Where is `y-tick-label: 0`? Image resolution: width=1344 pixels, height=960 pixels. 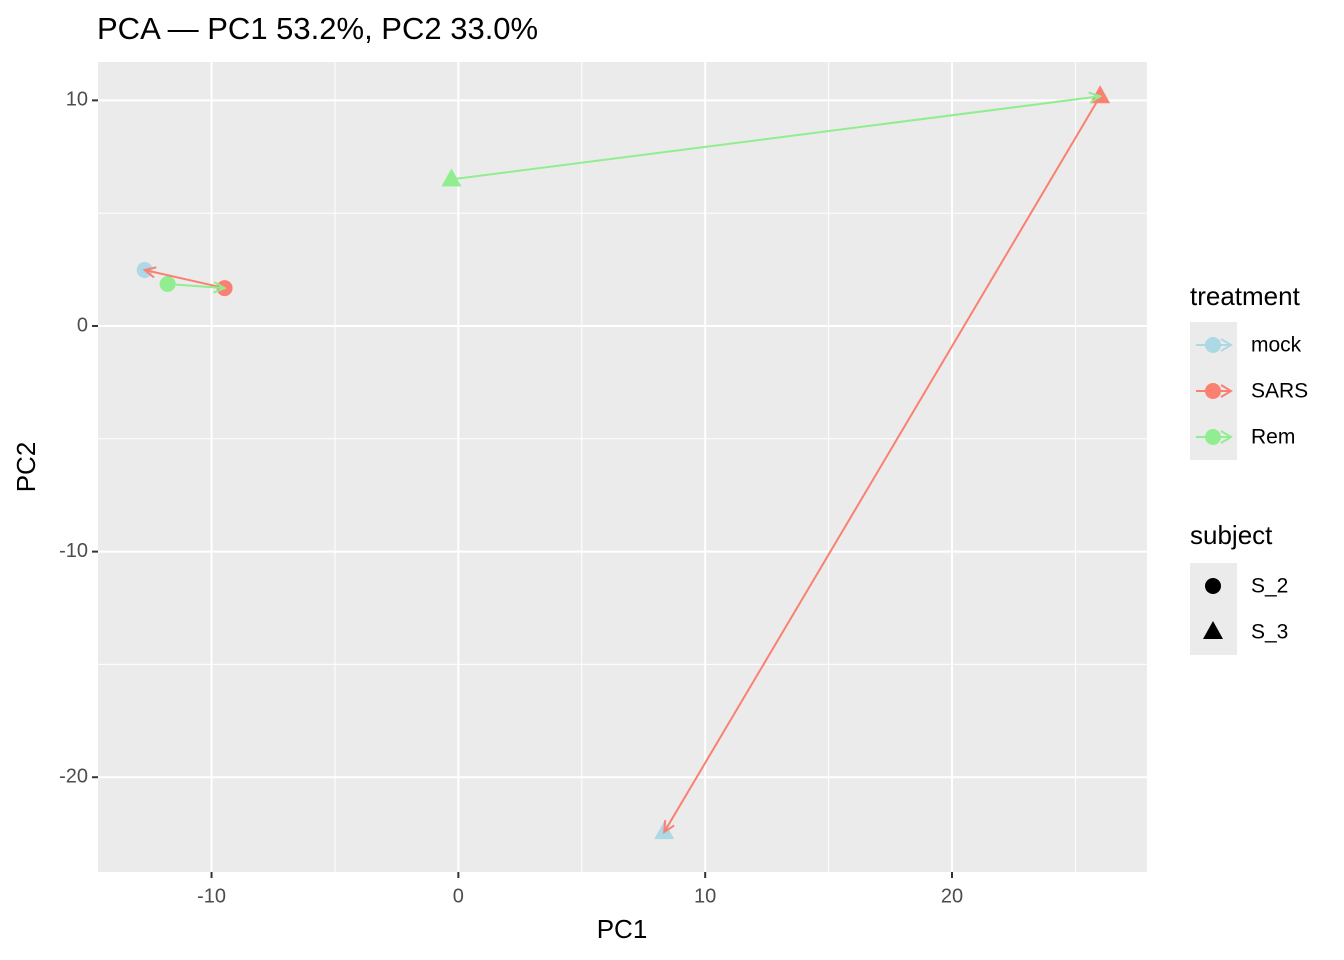
y-tick-label: 0 is located at coordinates (82, 325).